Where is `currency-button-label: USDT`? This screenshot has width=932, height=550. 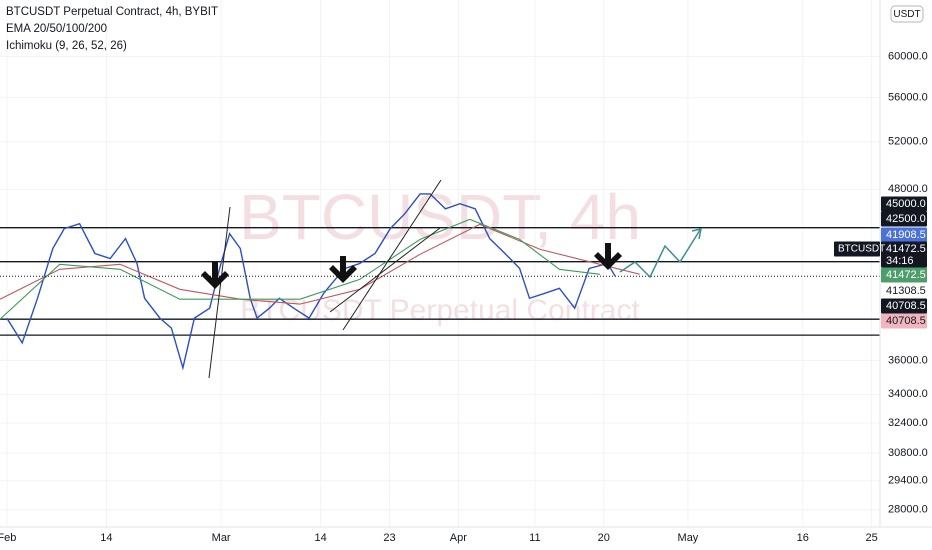
currency-button-label: USDT is located at coordinates (906, 14).